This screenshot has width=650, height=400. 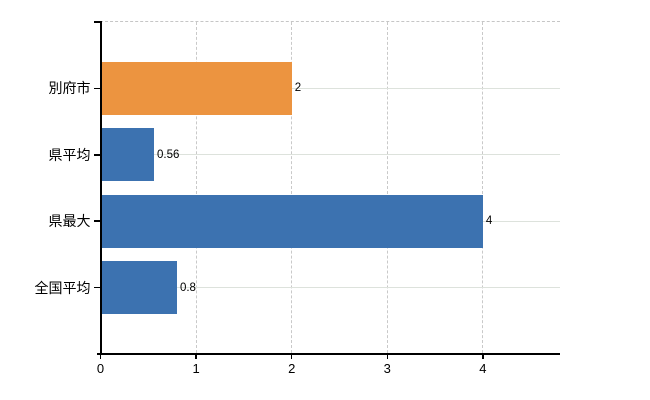 What do you see at coordinates (69, 221) in the screenshot?
I see `category-label-2: 県最大` at bounding box center [69, 221].